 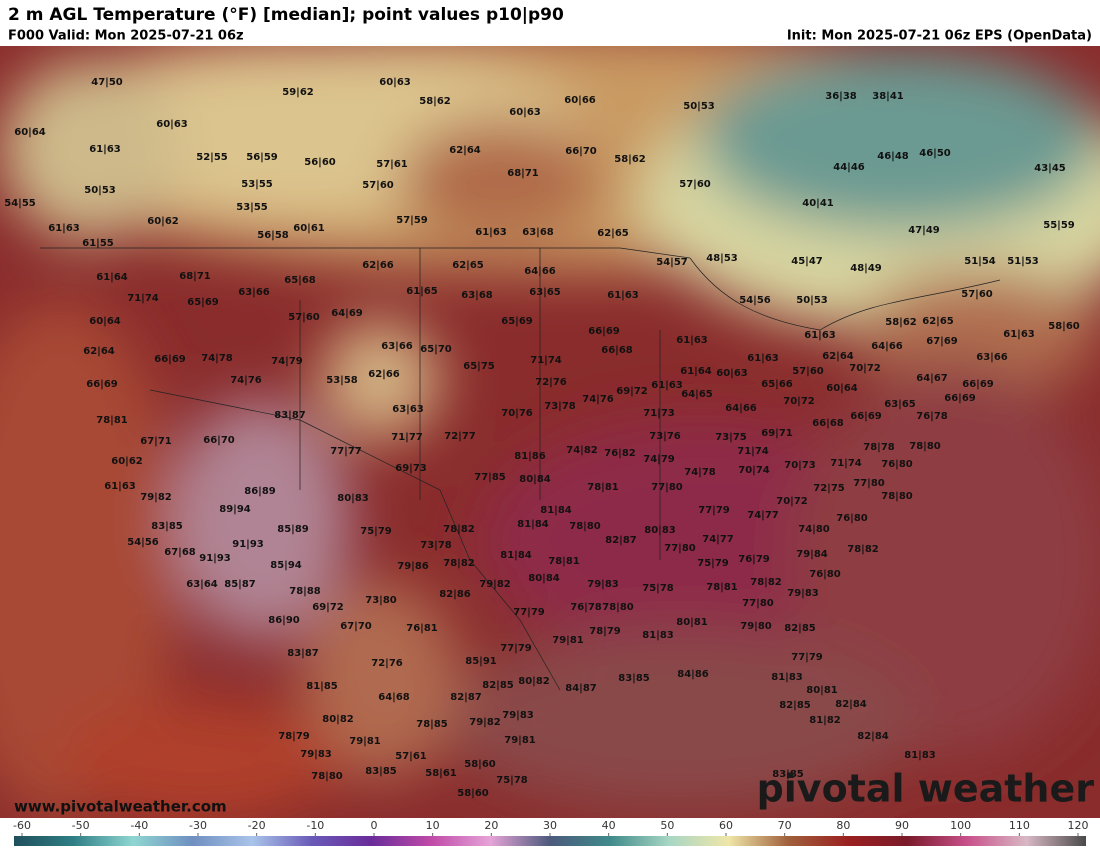 What do you see at coordinates (630, 159) in the screenshot?
I see `point-value: 58|62` at bounding box center [630, 159].